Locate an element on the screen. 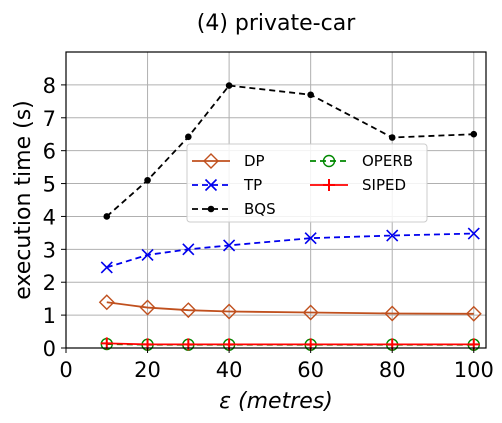 Image resolution: width=502 pixels, height=423 pixels. x-tick-label: 100 is located at coordinates (474, 370).